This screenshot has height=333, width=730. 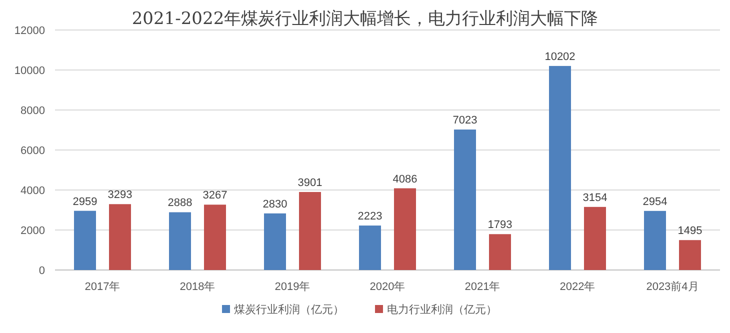 I want to click on legend-label: 煤炭行业利润（亿元）, so click(x=289, y=309).